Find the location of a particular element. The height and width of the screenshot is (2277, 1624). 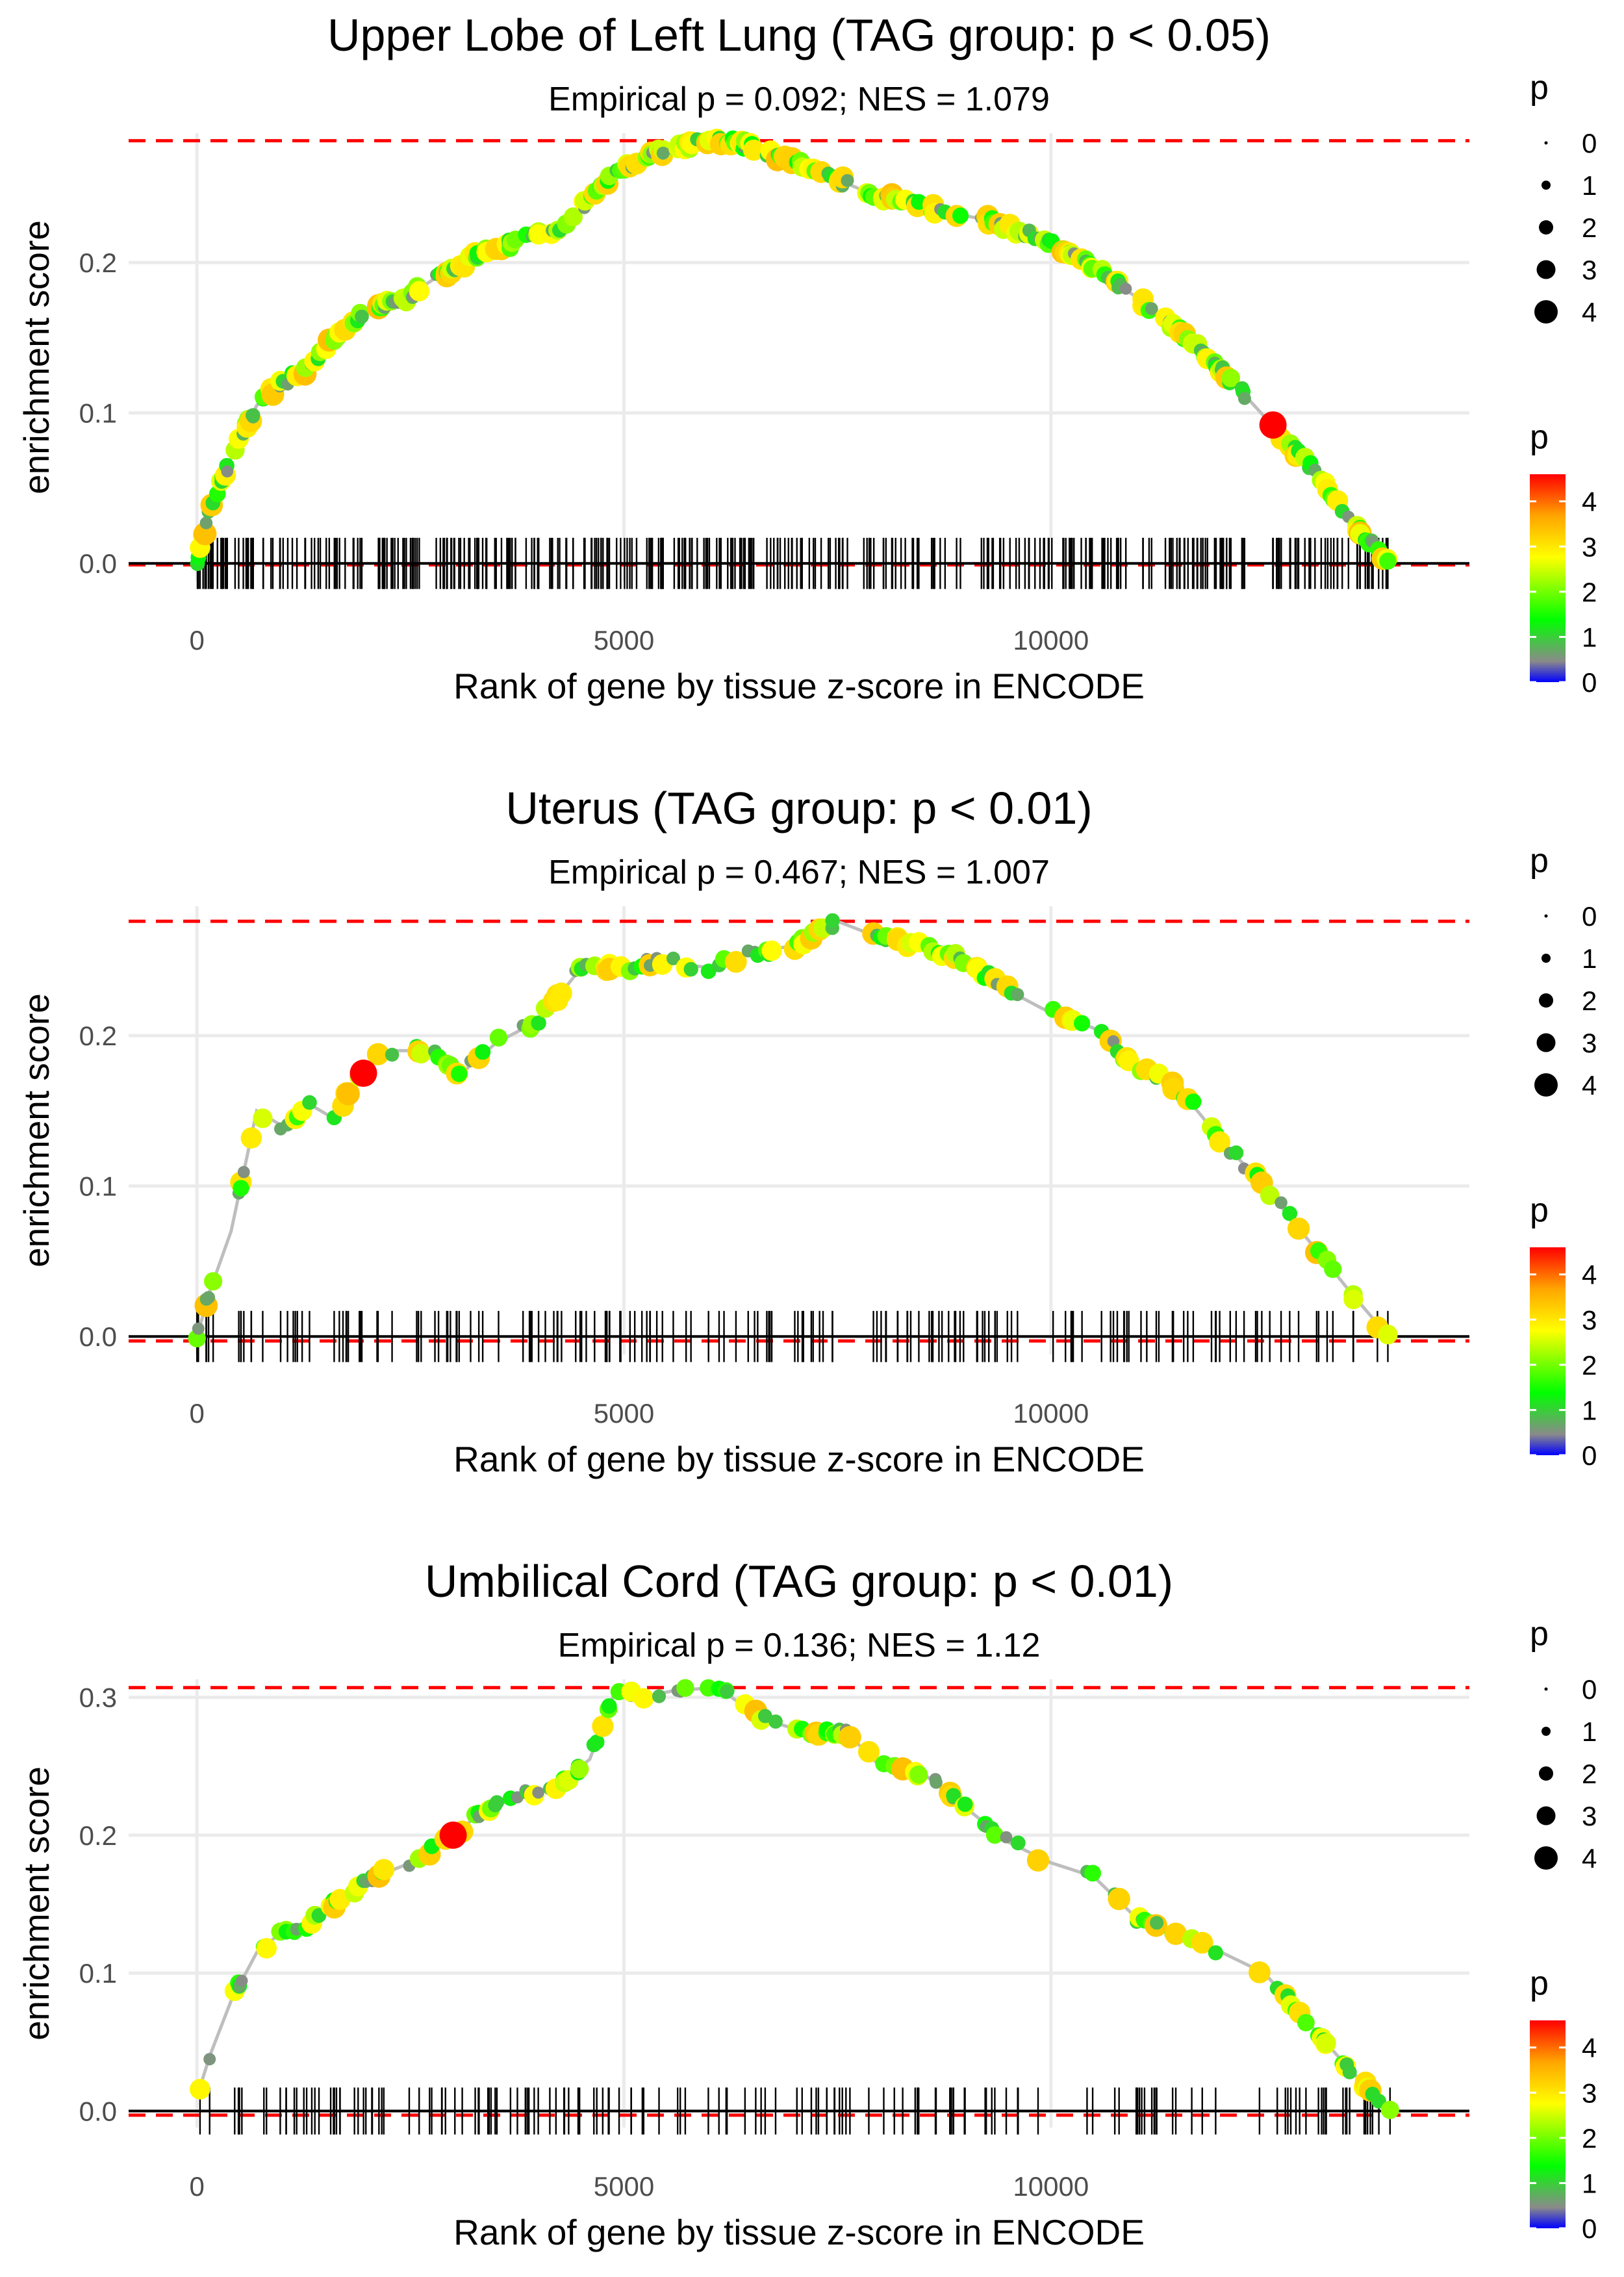

color-legend-label: 1 is located at coordinates (1589, 1410).